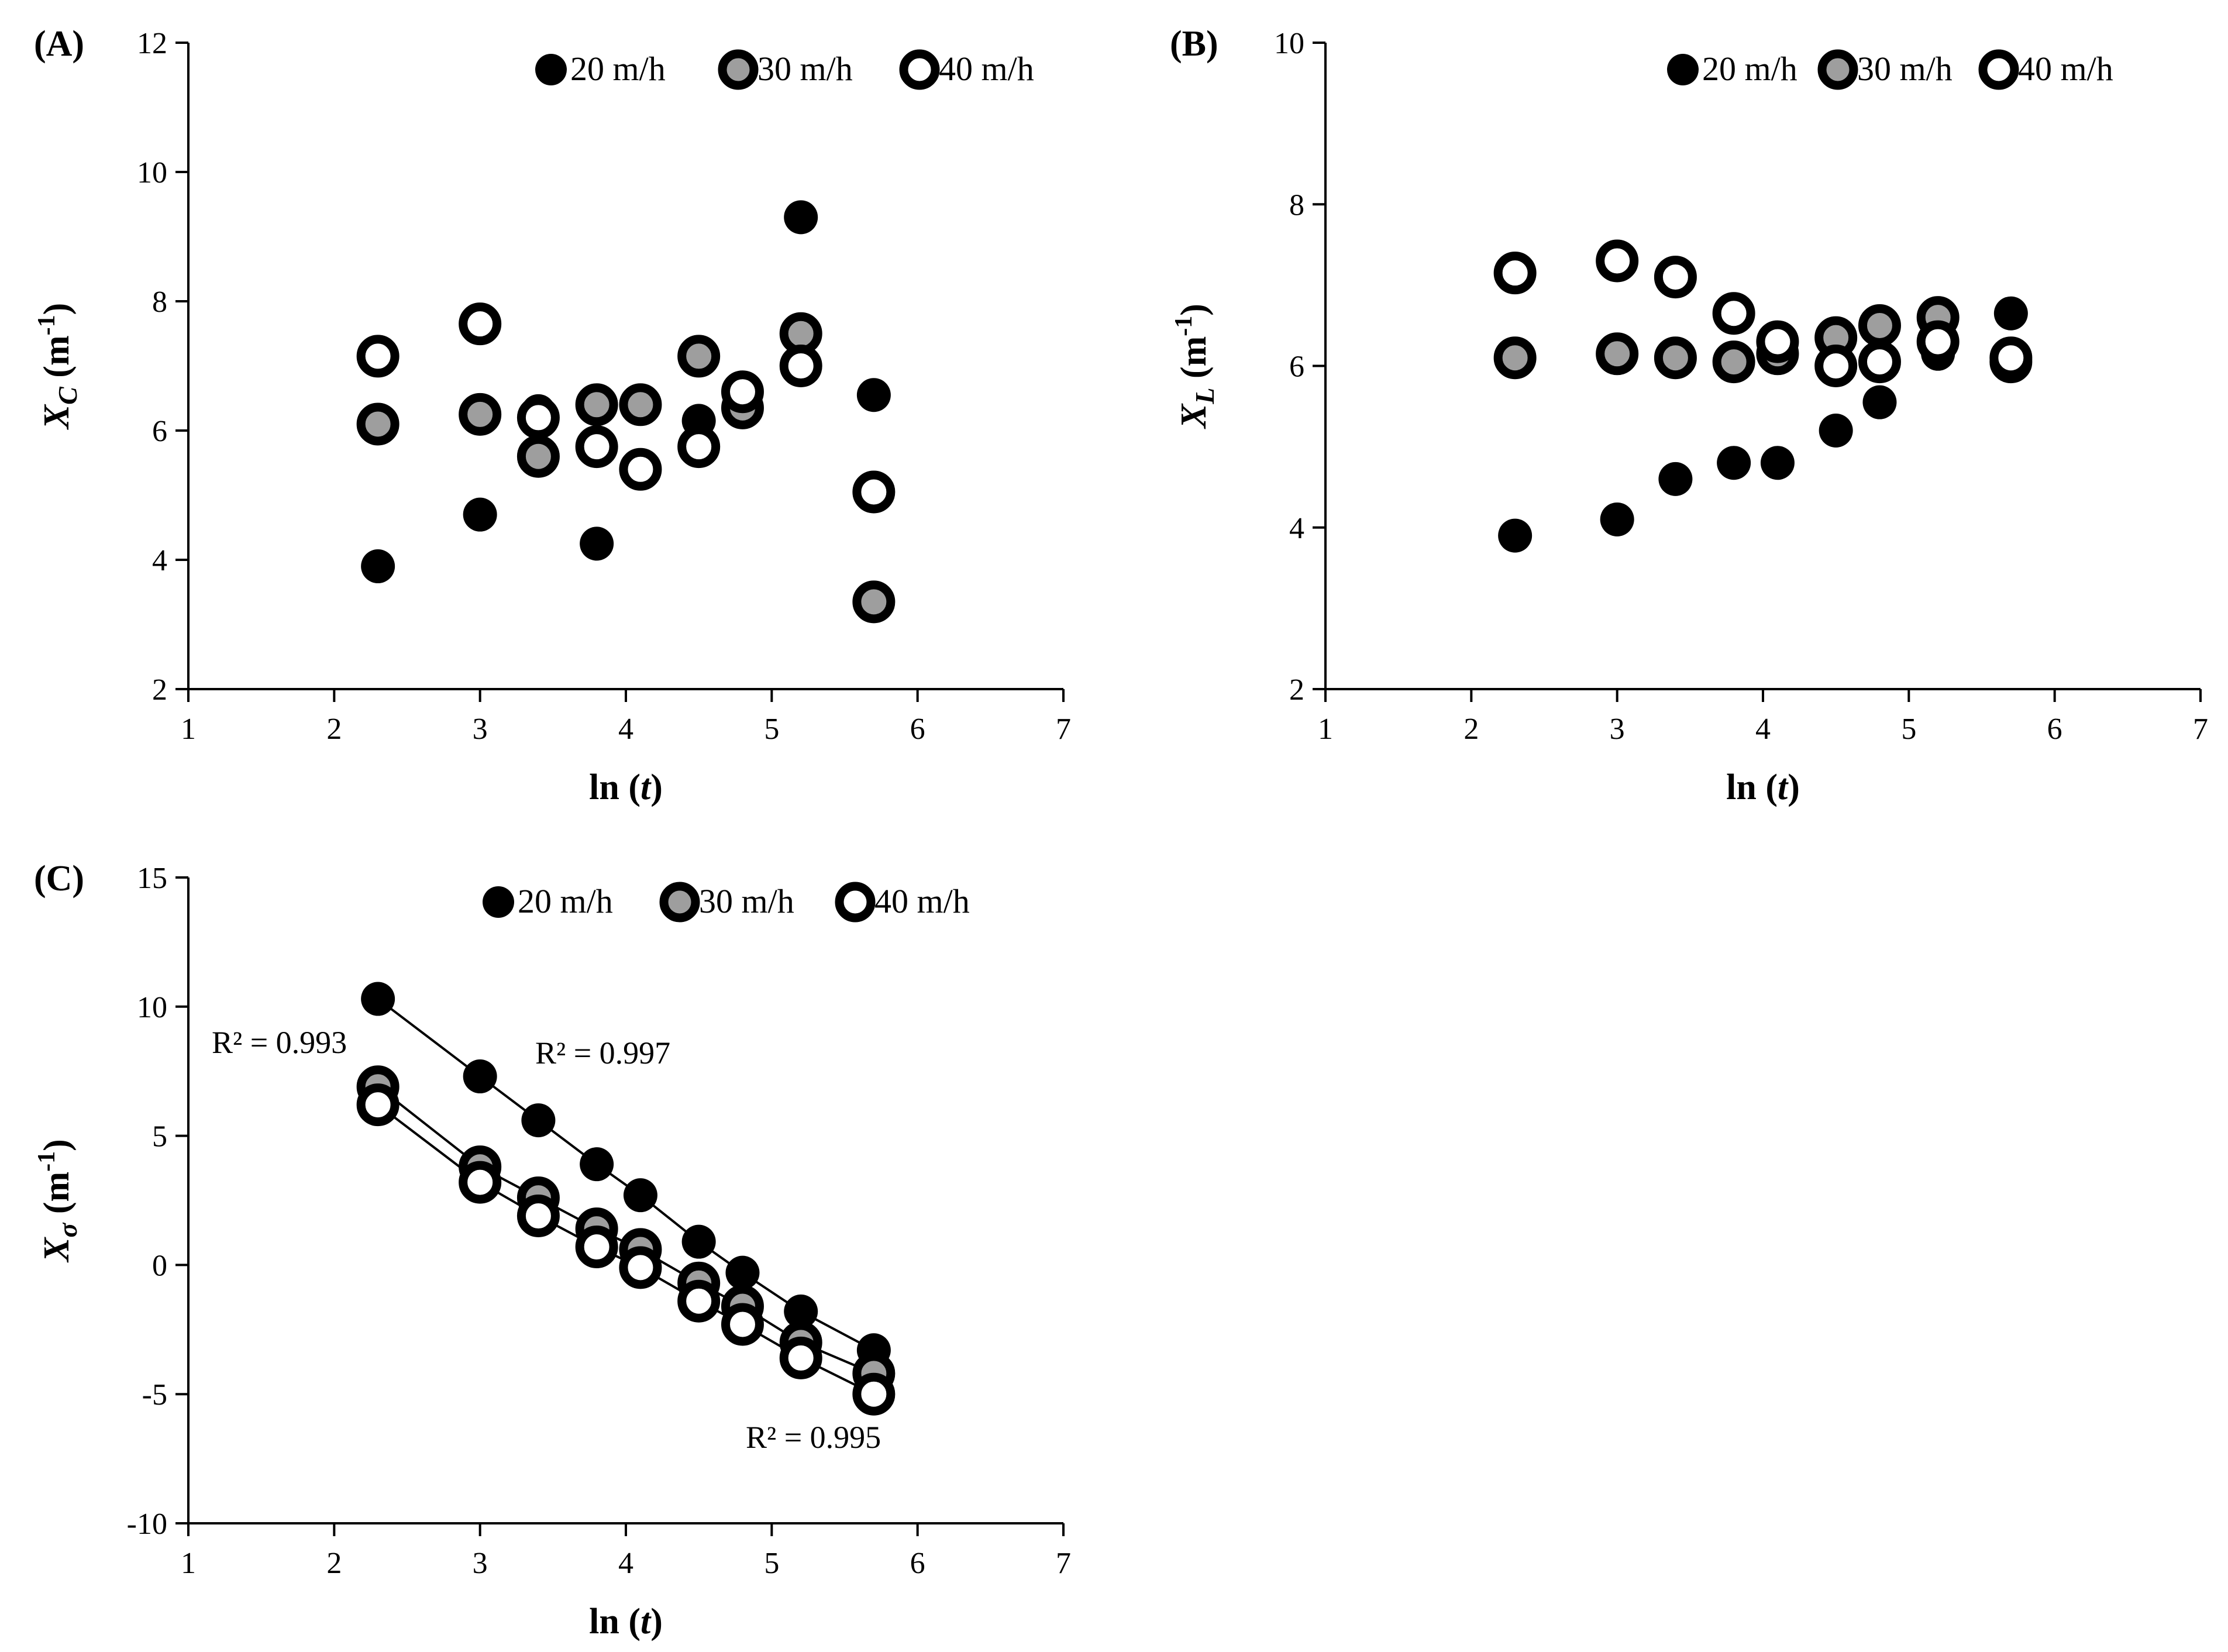  Describe the element at coordinates (67, 1229) in the screenshot. I see `y-axis-label-sub: σ` at that location.